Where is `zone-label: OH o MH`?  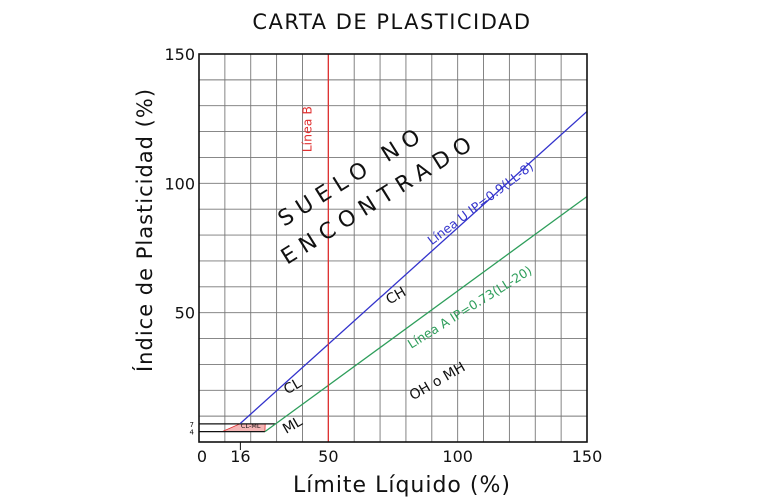 zone-label: OH o MH is located at coordinates (437, 381).